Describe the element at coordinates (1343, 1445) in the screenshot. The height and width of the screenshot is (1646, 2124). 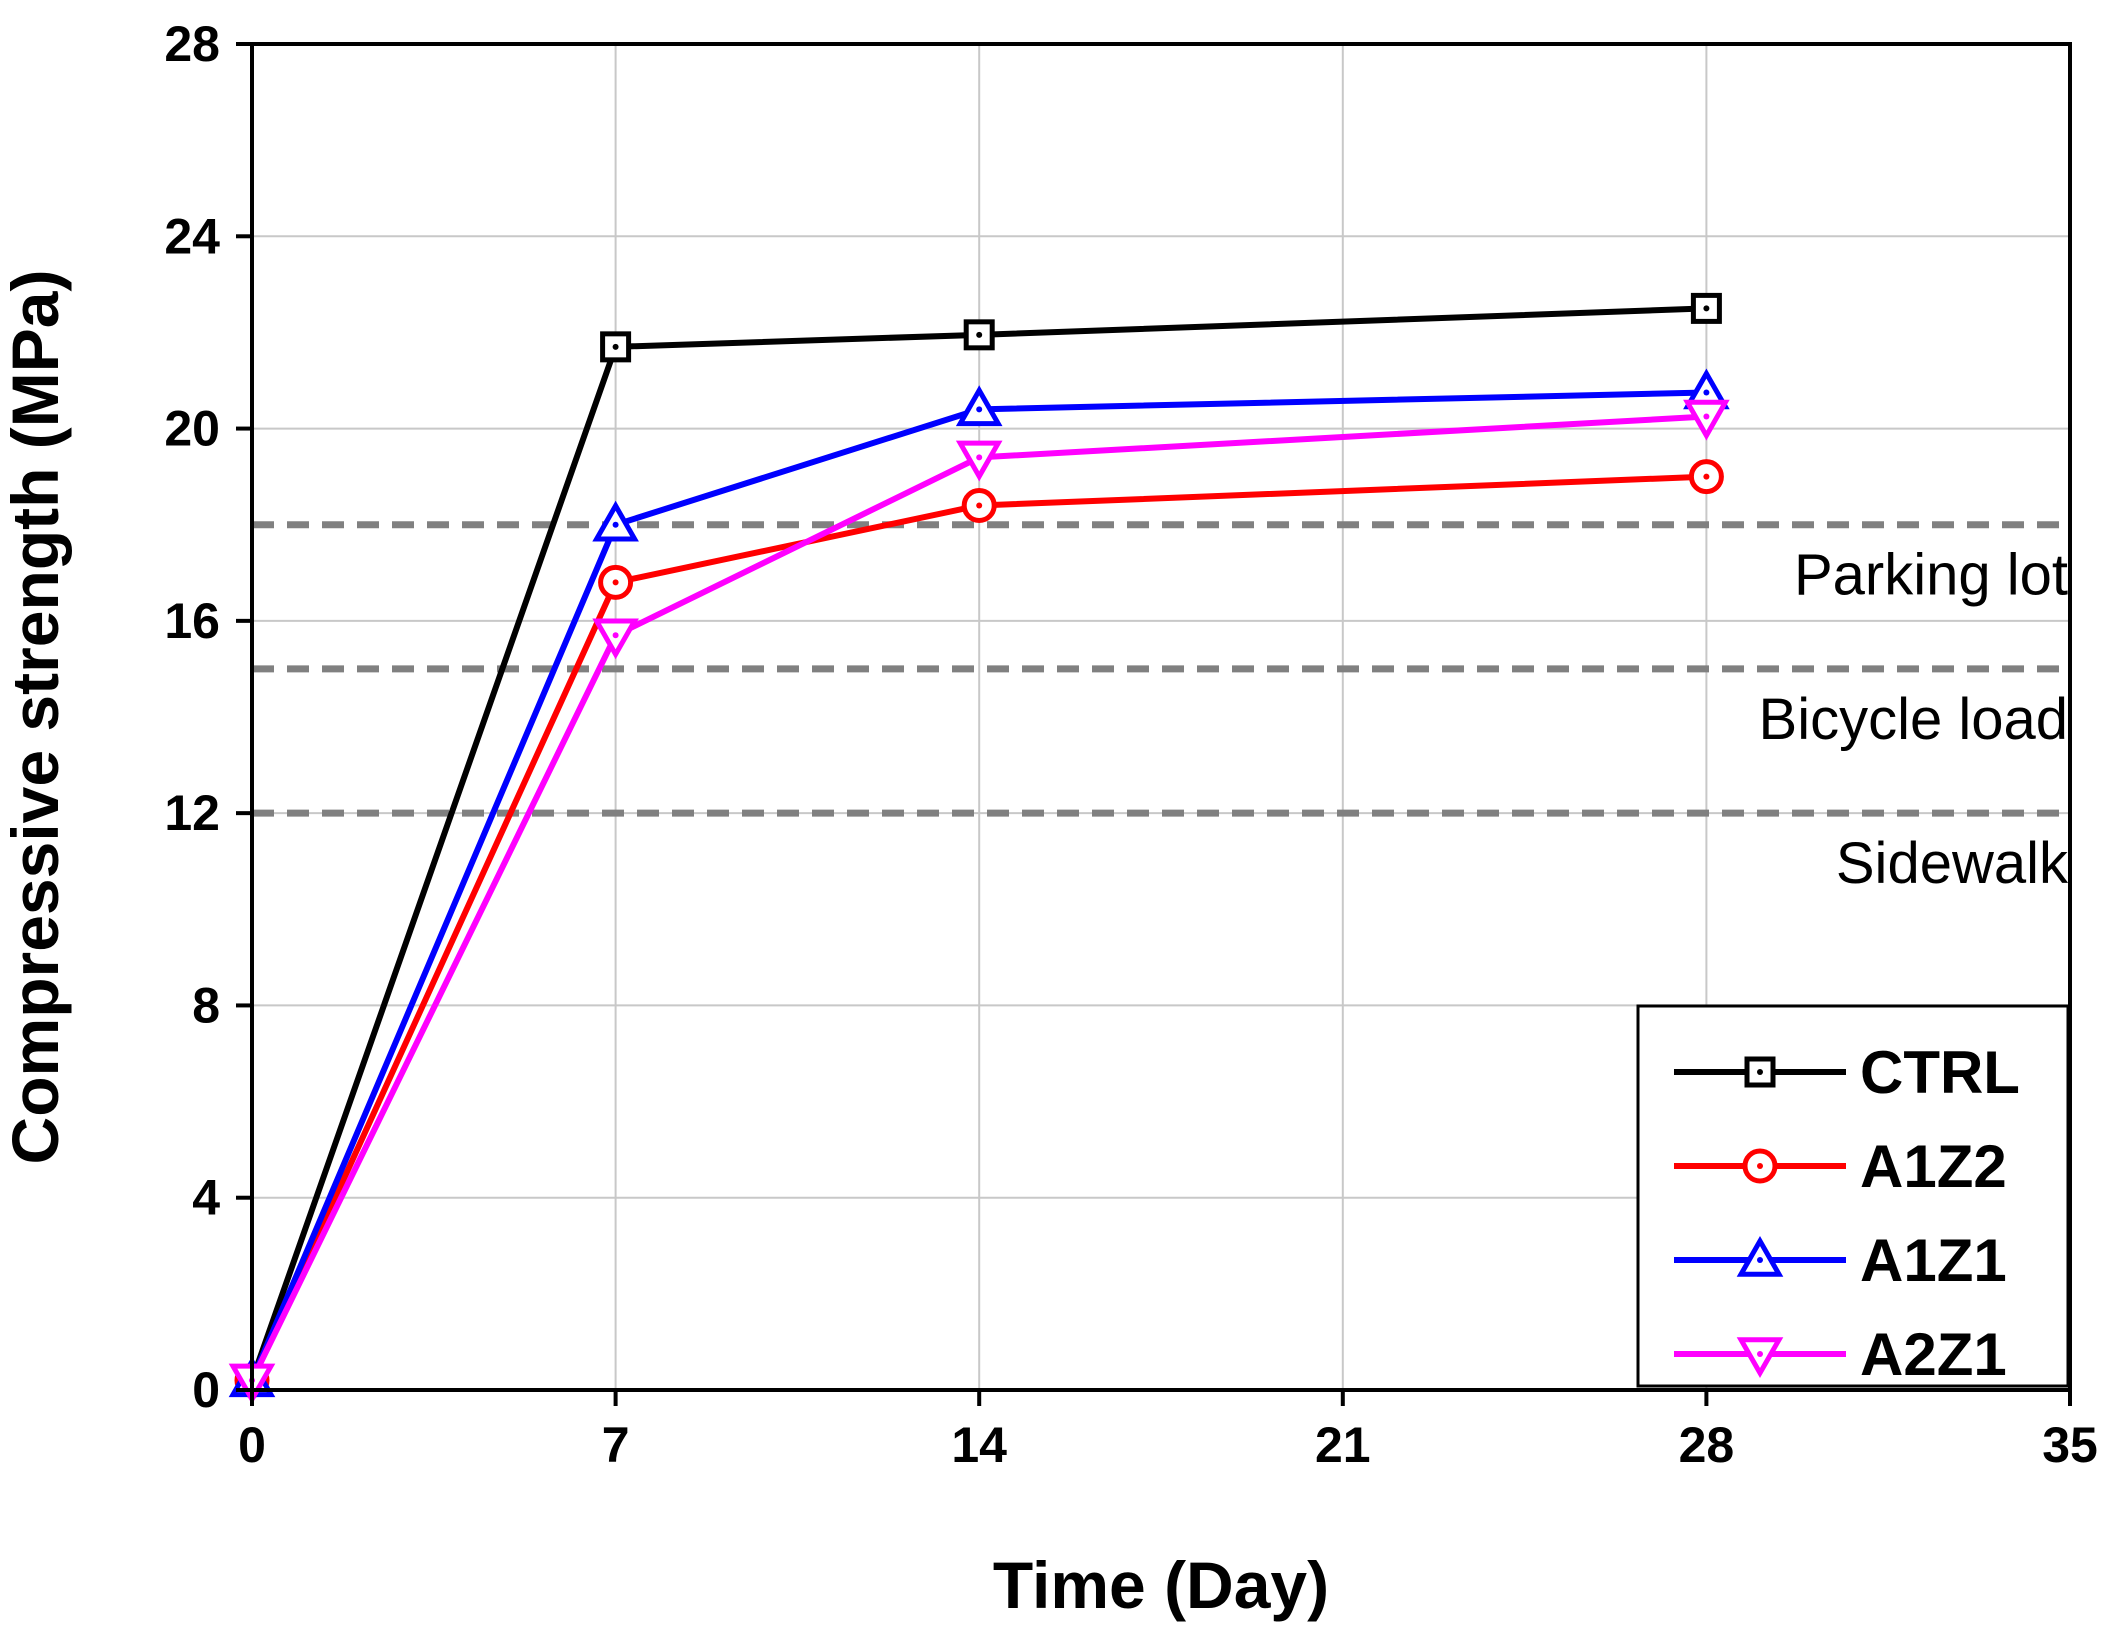
I see `x-tick-label: 21` at that location.